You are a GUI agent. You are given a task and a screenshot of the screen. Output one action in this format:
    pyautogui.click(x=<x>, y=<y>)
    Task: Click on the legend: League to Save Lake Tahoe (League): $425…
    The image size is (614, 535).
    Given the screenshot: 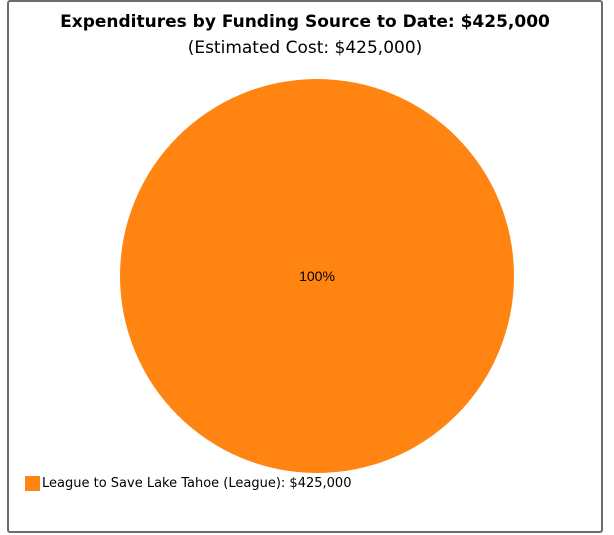 What is the action you would take?
    pyautogui.click(x=188, y=483)
    